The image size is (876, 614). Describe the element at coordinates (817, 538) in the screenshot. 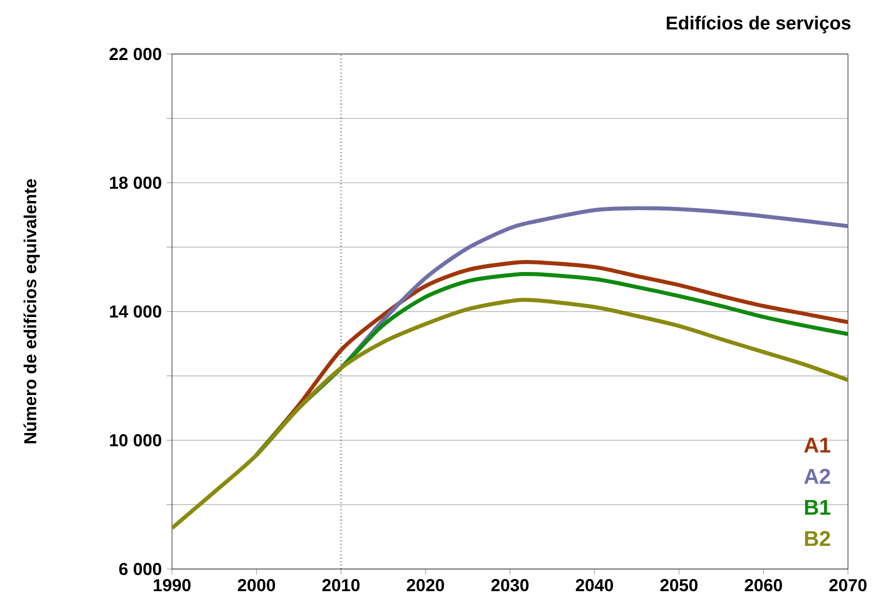

I see `text: B2` at that location.